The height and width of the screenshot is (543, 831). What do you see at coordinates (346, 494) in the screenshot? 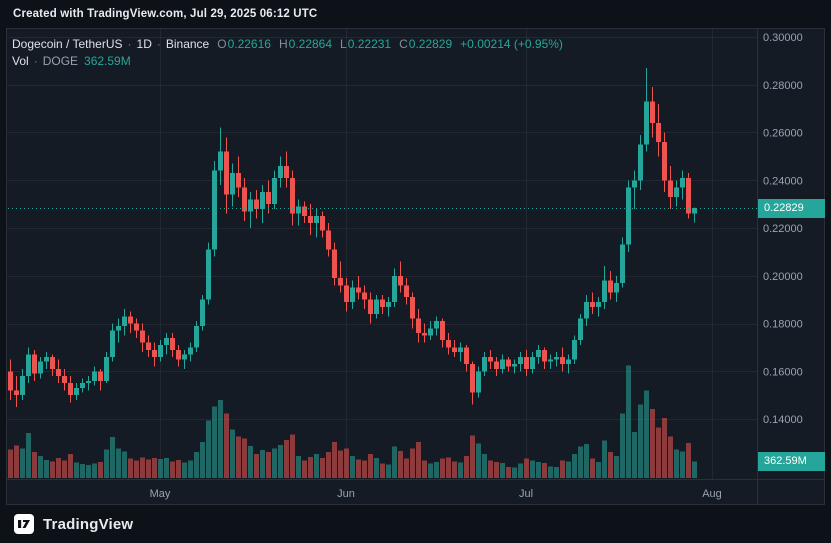
I see `time-tick-label: Jun` at bounding box center [346, 494].